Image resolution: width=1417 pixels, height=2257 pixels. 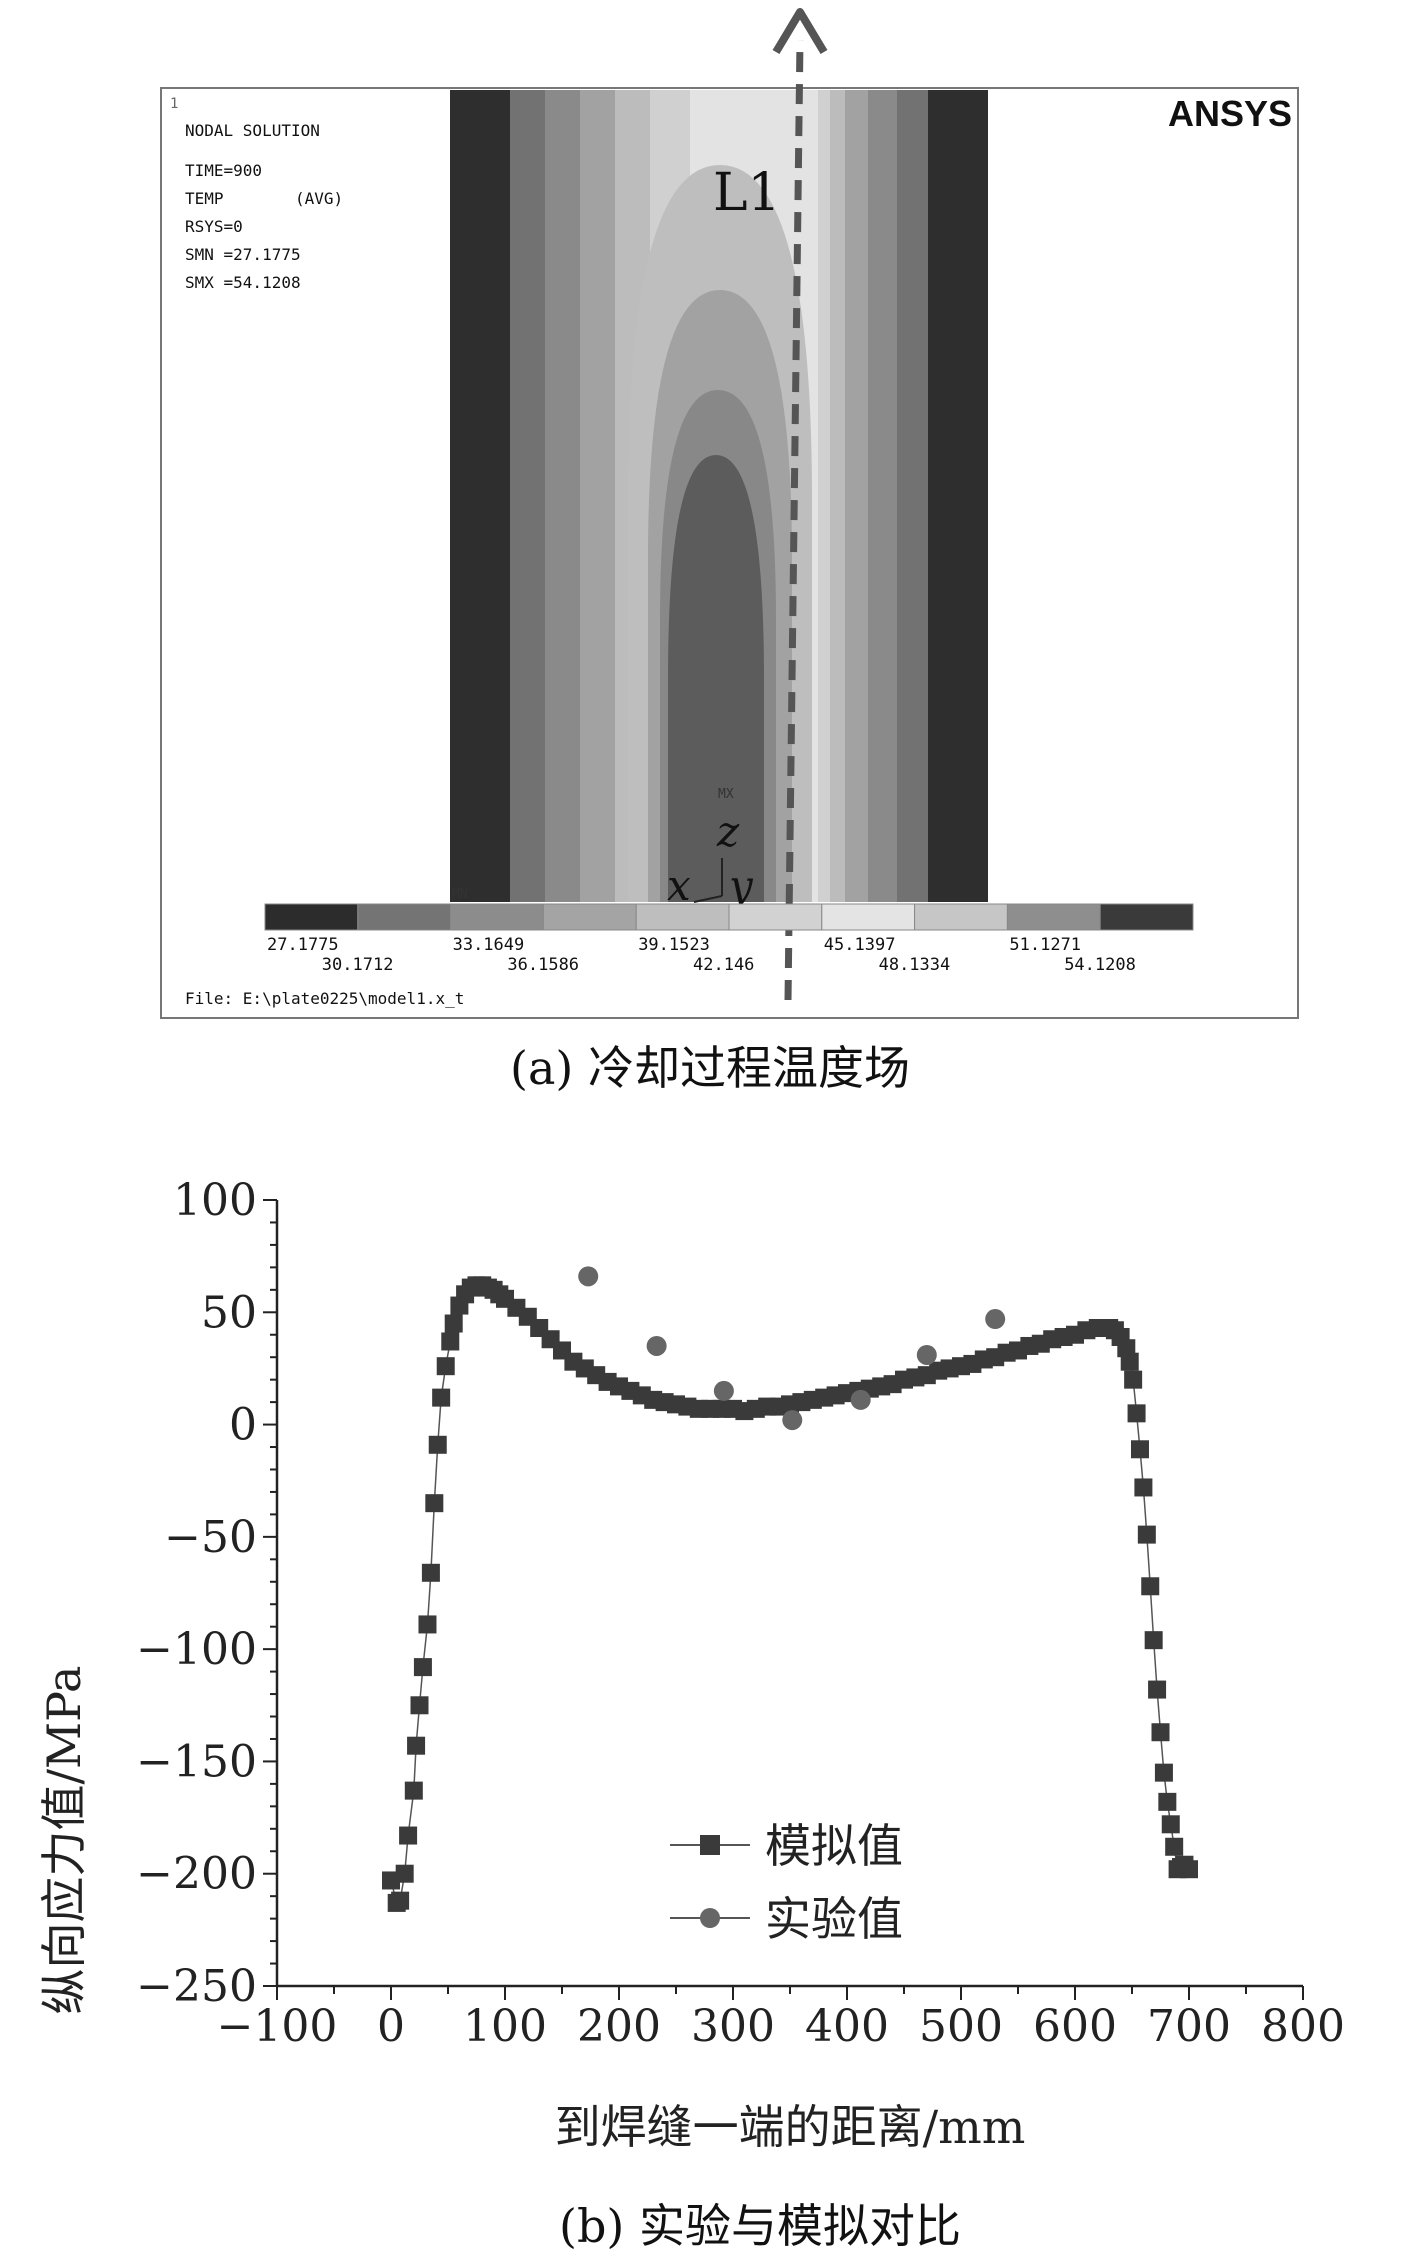 I want to click on x-axis-label: 到焊缝一端的距离/mm, so click(x=790, y=2127).